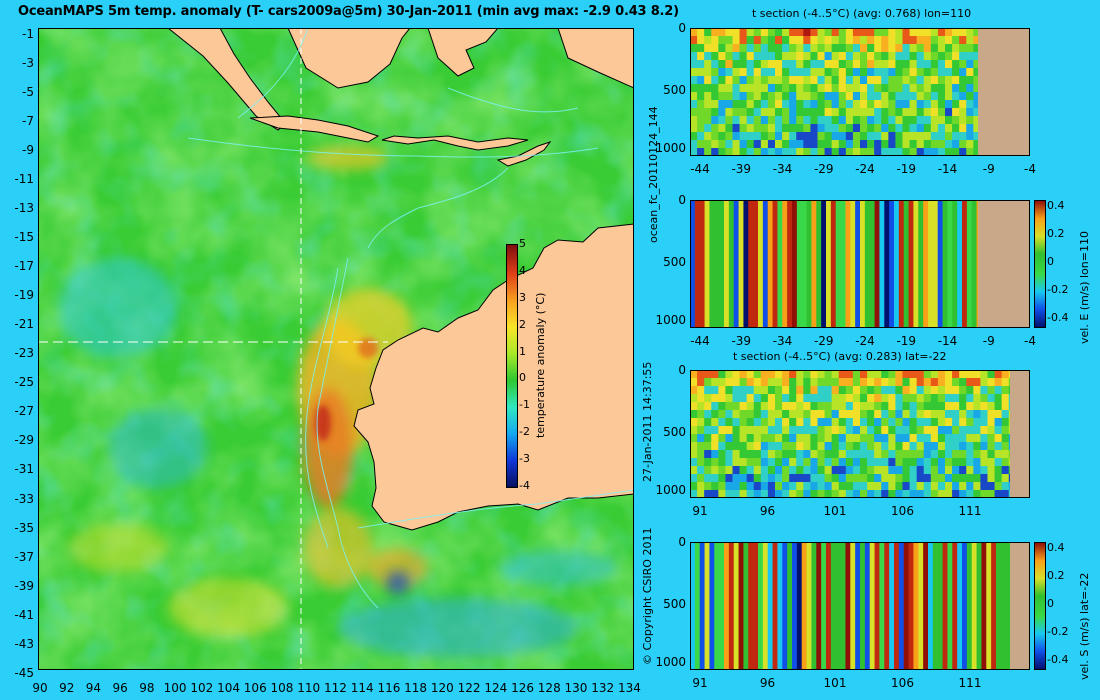 The height and width of the screenshot is (700, 1100). I want to click on vel-south-section-panel, so click(860, 606).